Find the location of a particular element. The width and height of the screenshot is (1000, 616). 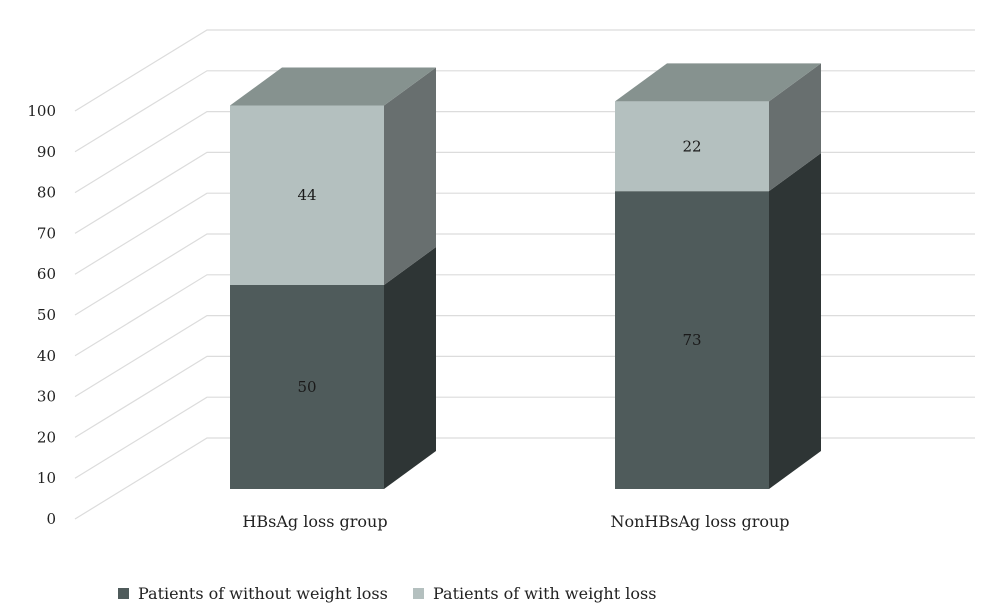

bar-segment: 50 is located at coordinates (333, 368).